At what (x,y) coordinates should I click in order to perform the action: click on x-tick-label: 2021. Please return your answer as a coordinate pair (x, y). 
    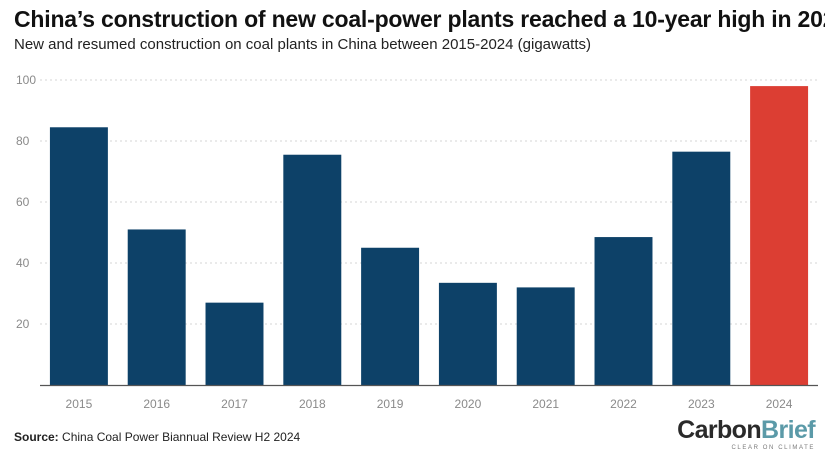
    Looking at the image, I should click on (545, 404).